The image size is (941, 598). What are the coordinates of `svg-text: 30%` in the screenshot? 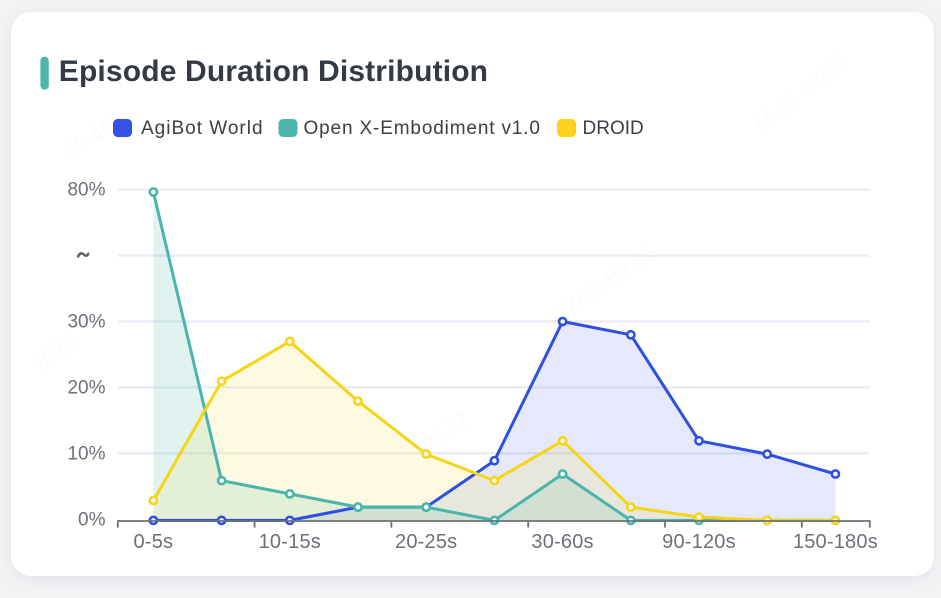 It's located at (86, 322).